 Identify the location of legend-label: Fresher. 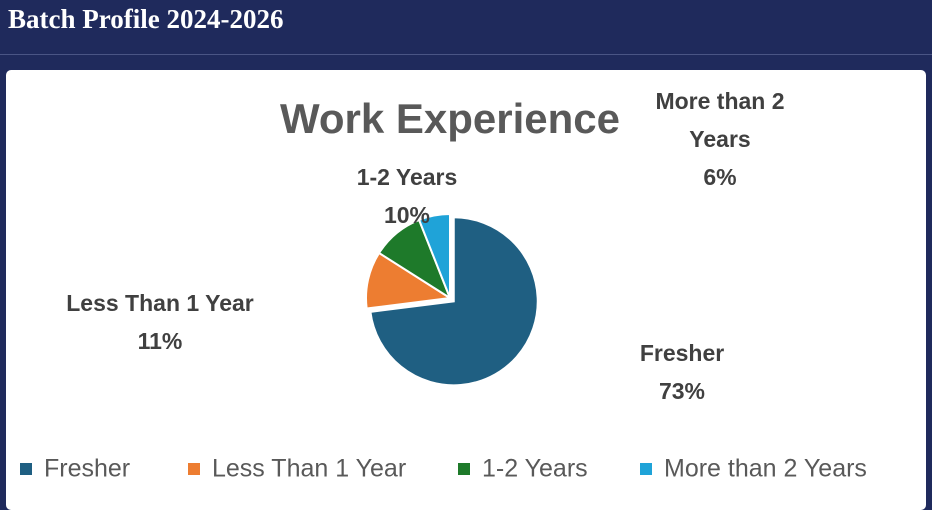
(87, 469).